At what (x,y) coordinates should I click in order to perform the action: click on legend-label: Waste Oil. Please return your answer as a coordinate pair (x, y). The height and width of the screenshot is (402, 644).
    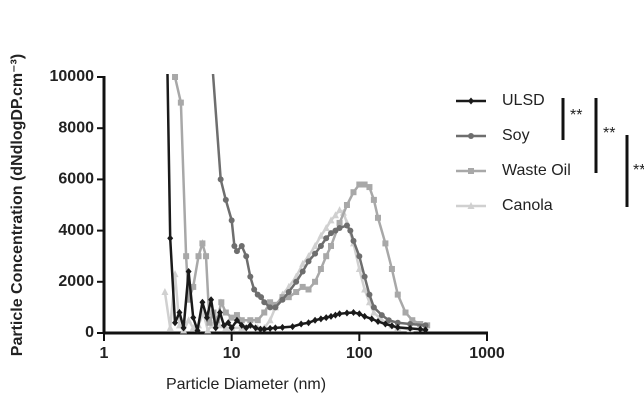
    Looking at the image, I should click on (536, 170).